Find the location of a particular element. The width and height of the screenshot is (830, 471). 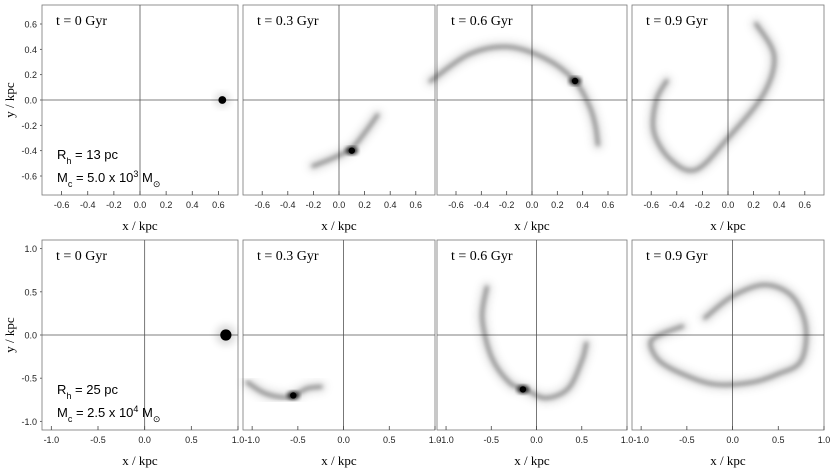

y-tick-label: 1.0 is located at coordinates (30, 249).